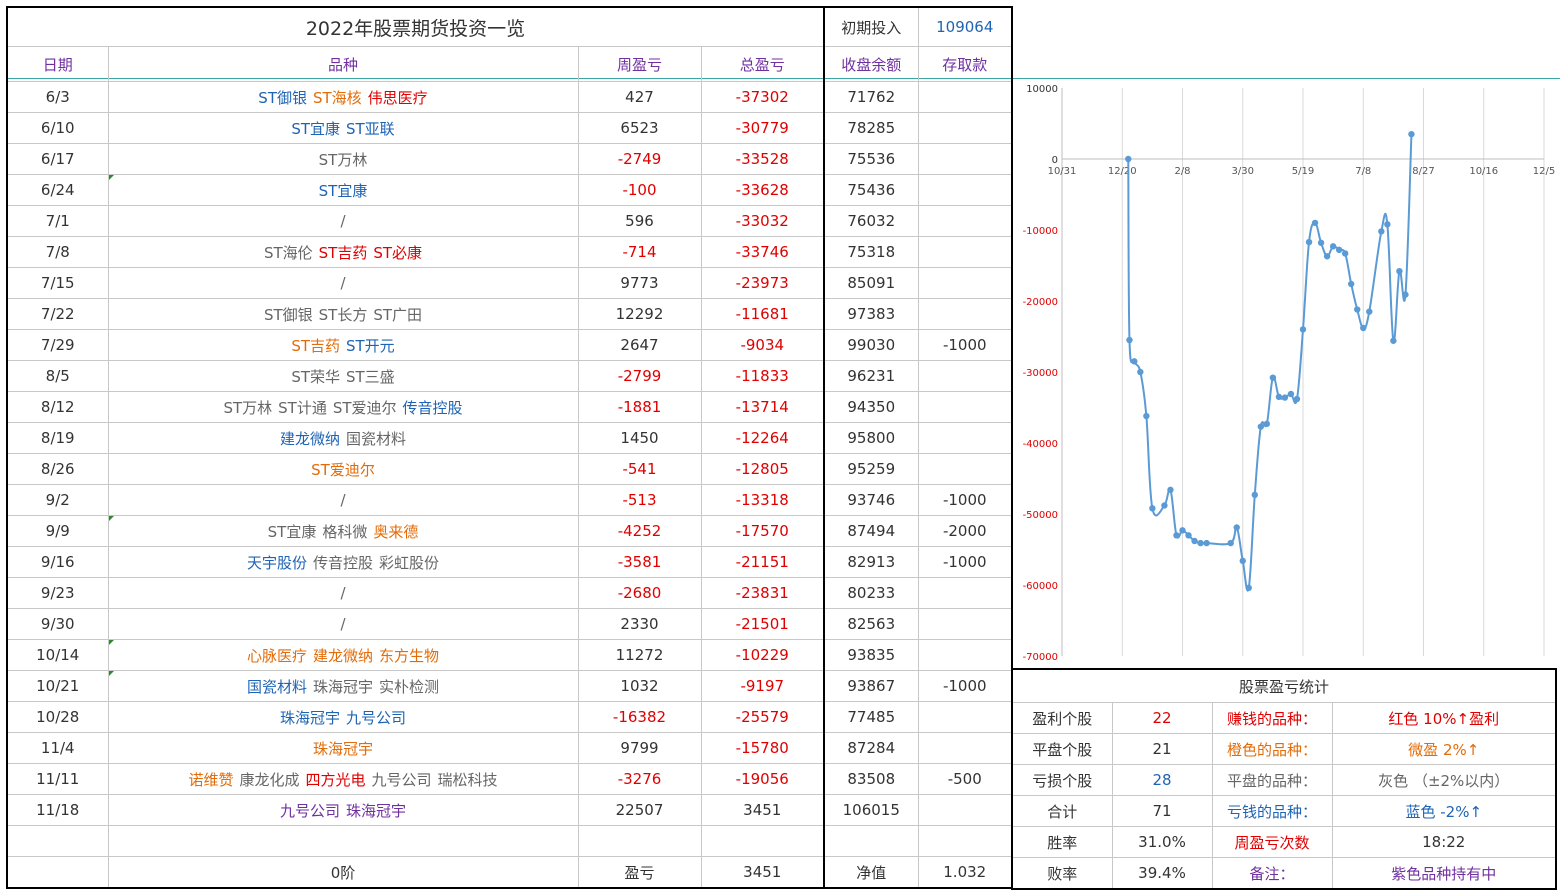 This screenshot has width=1560, height=890. I want to click on row-weekly-pnl: 6523, so click(639, 128).